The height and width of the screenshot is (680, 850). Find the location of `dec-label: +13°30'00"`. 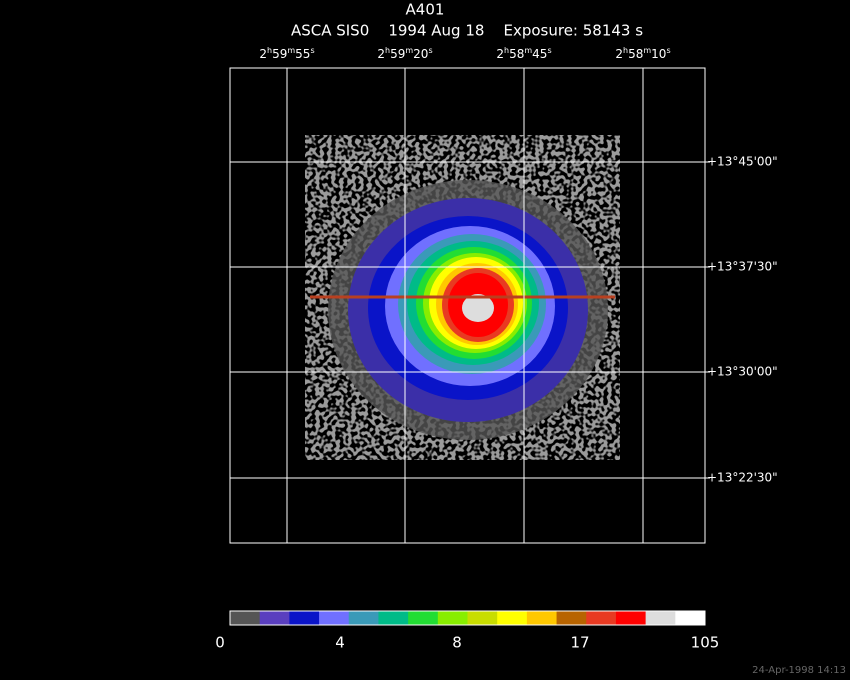

dec-label: +13°30'00" is located at coordinates (742, 372).